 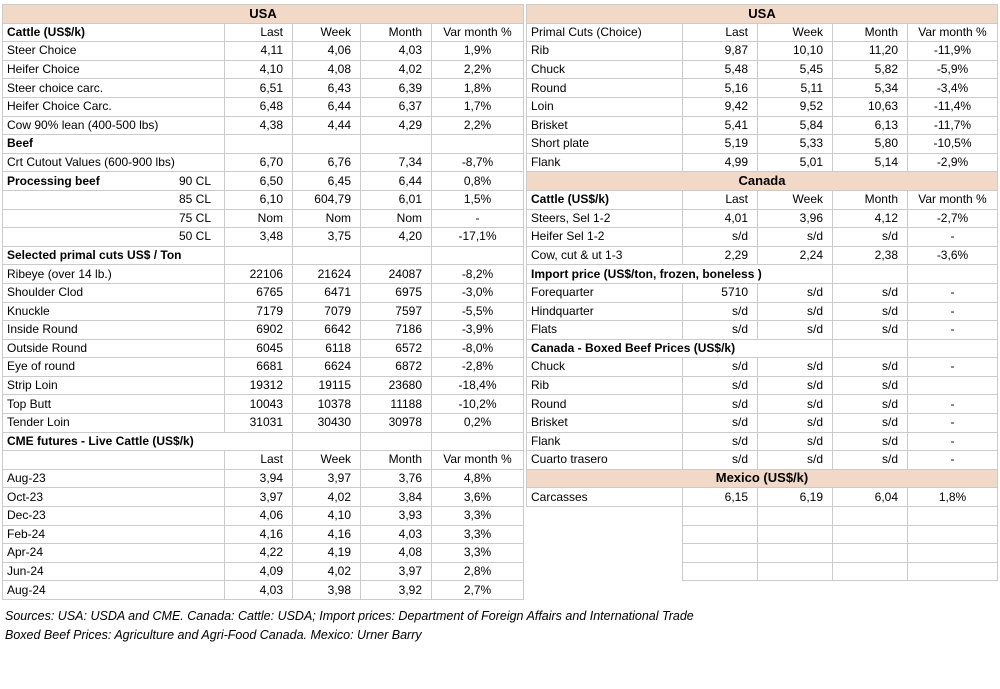 What do you see at coordinates (720, 125) in the screenshot?
I see `cell-last: 5,41` at bounding box center [720, 125].